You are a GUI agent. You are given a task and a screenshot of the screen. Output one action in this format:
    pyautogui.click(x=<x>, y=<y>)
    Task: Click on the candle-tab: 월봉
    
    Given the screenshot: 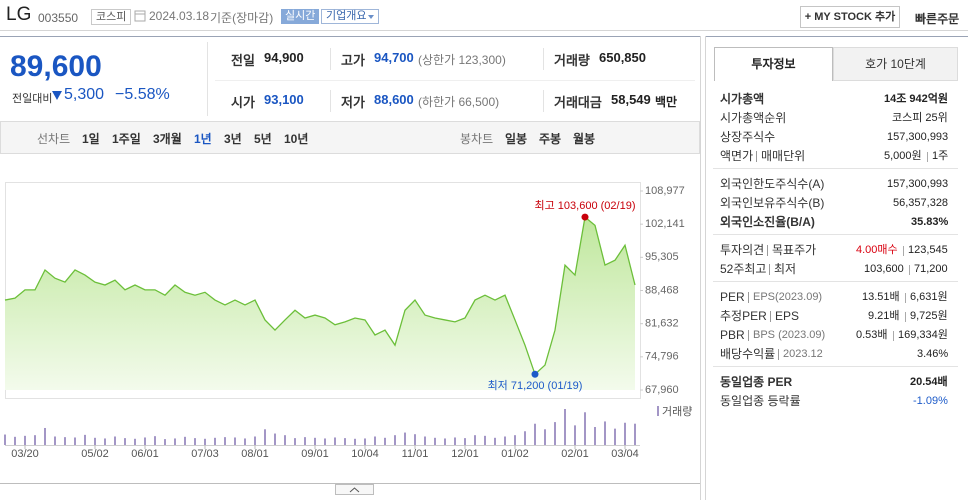 What is the action you would take?
    pyautogui.click(x=584, y=139)
    